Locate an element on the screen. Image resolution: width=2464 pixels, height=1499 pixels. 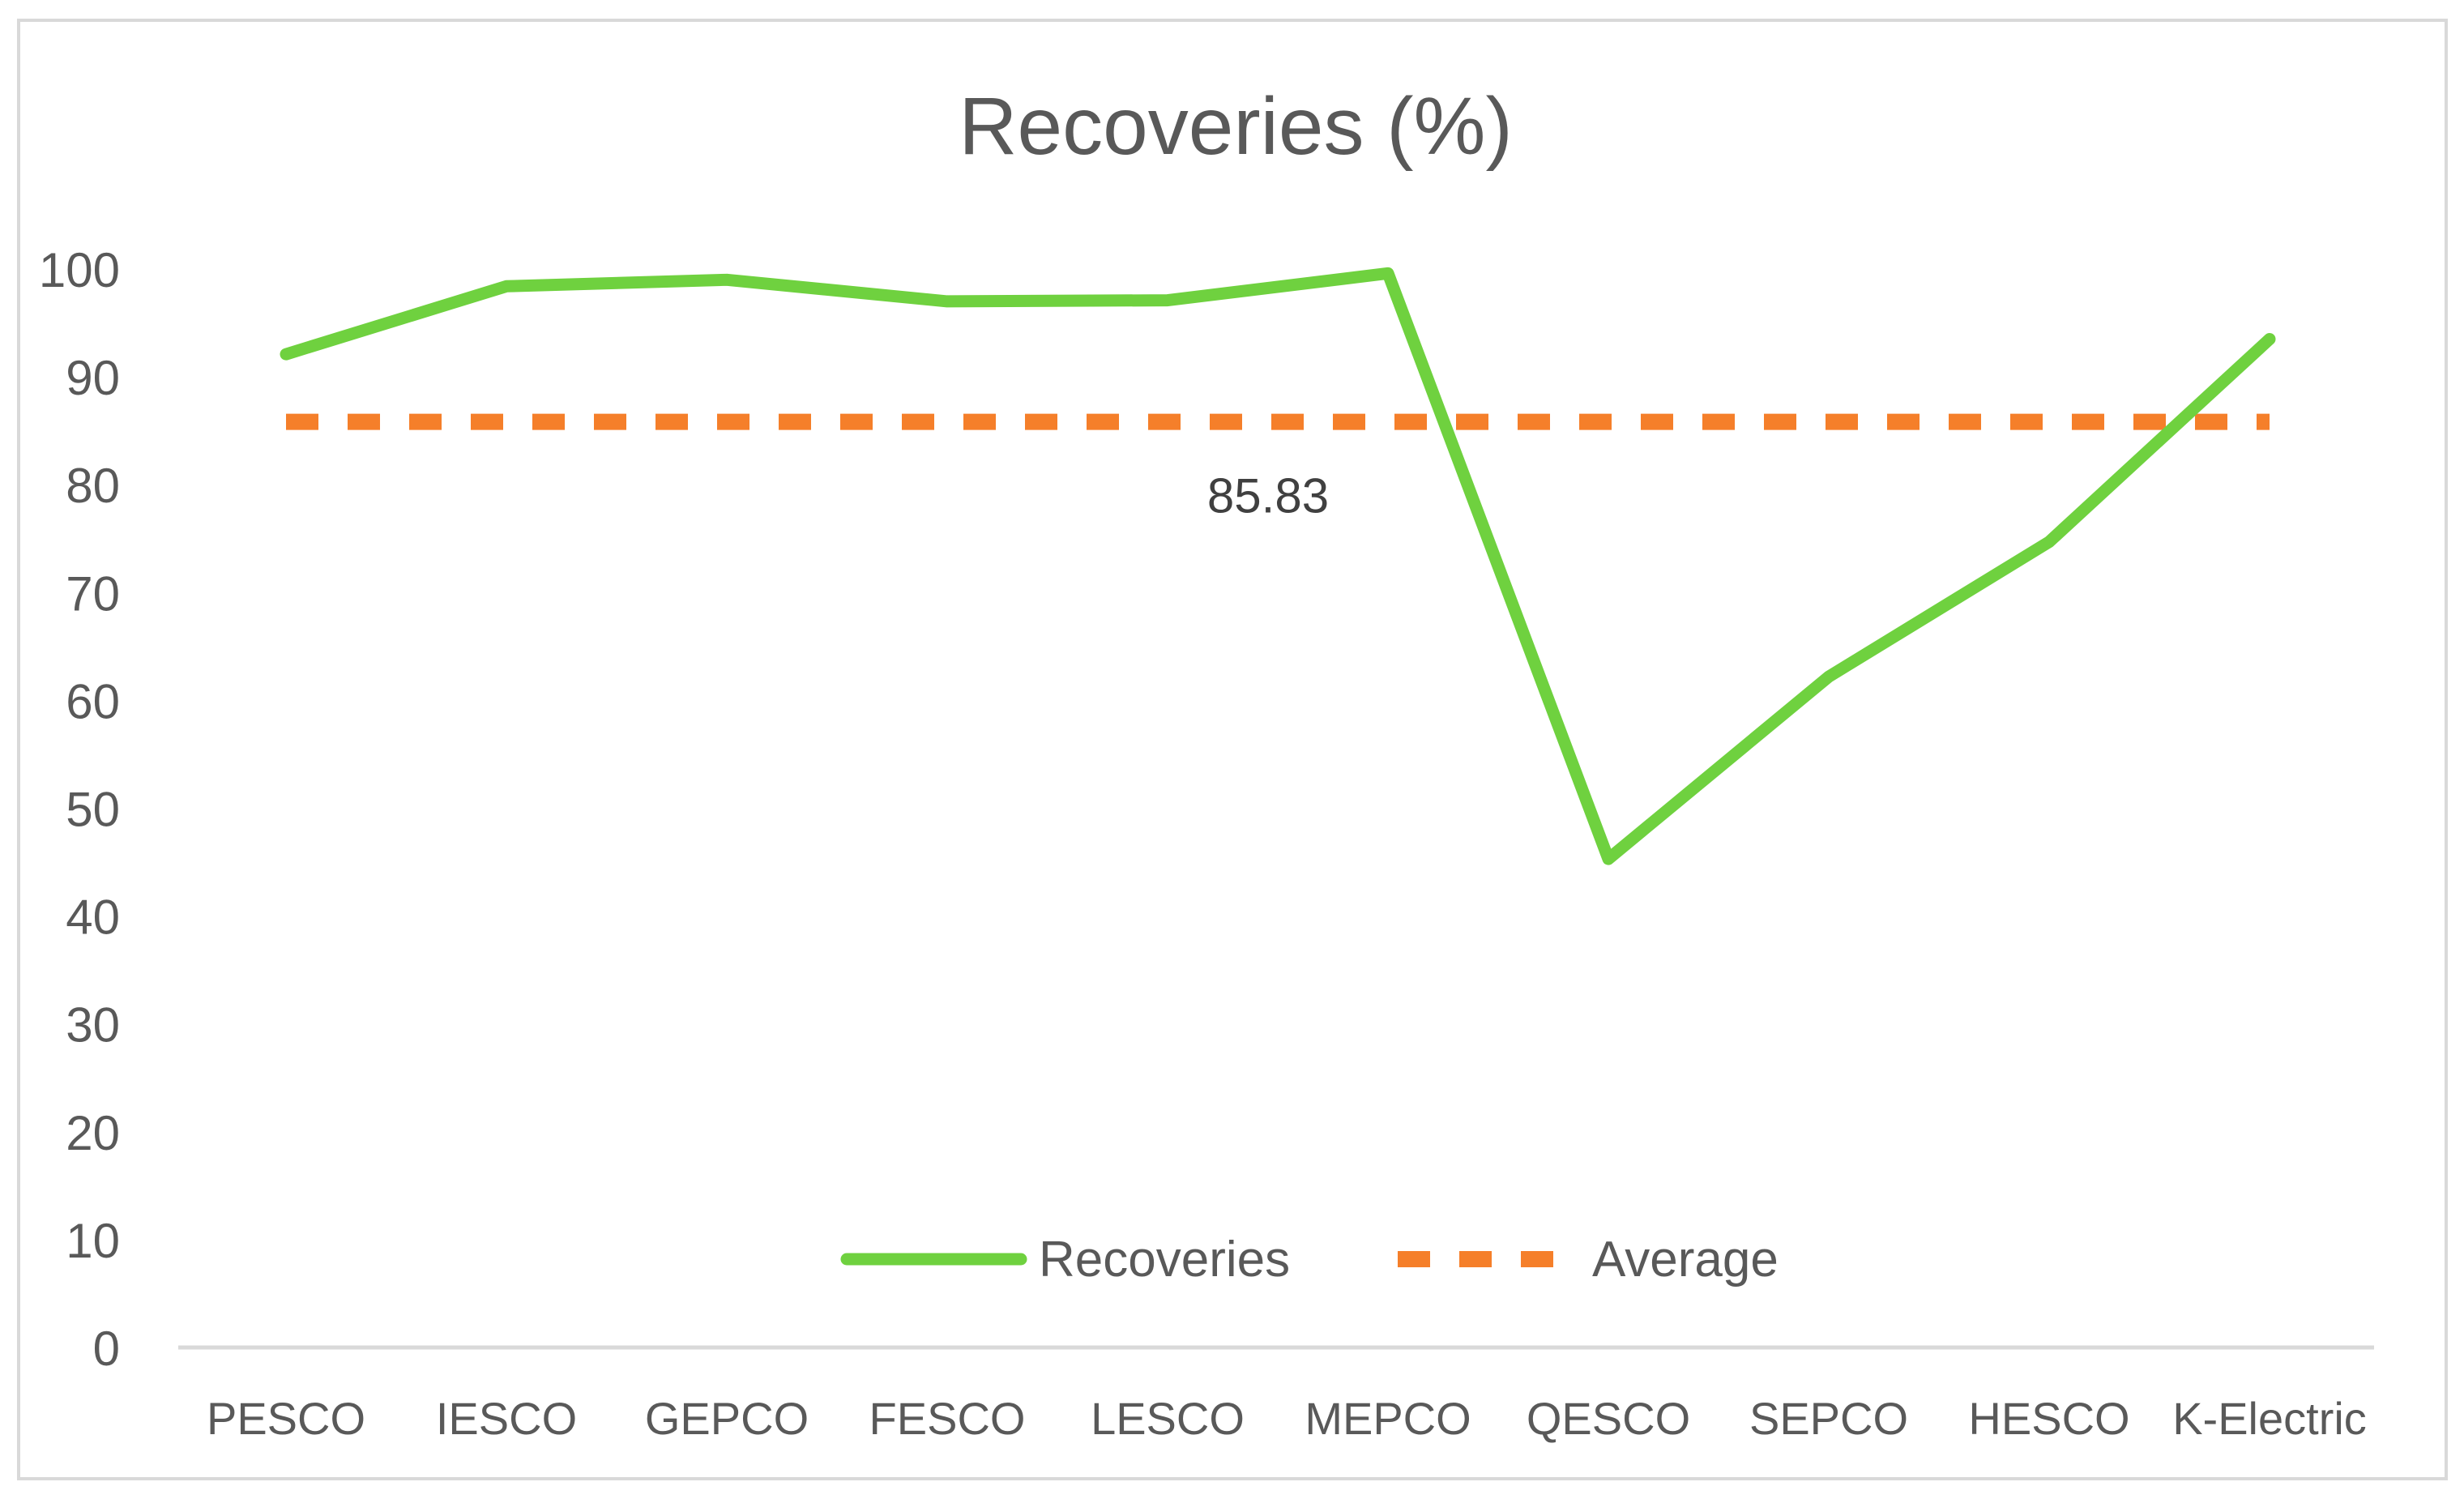
legend-item-average: Average is located at coordinates (1588, 1260).